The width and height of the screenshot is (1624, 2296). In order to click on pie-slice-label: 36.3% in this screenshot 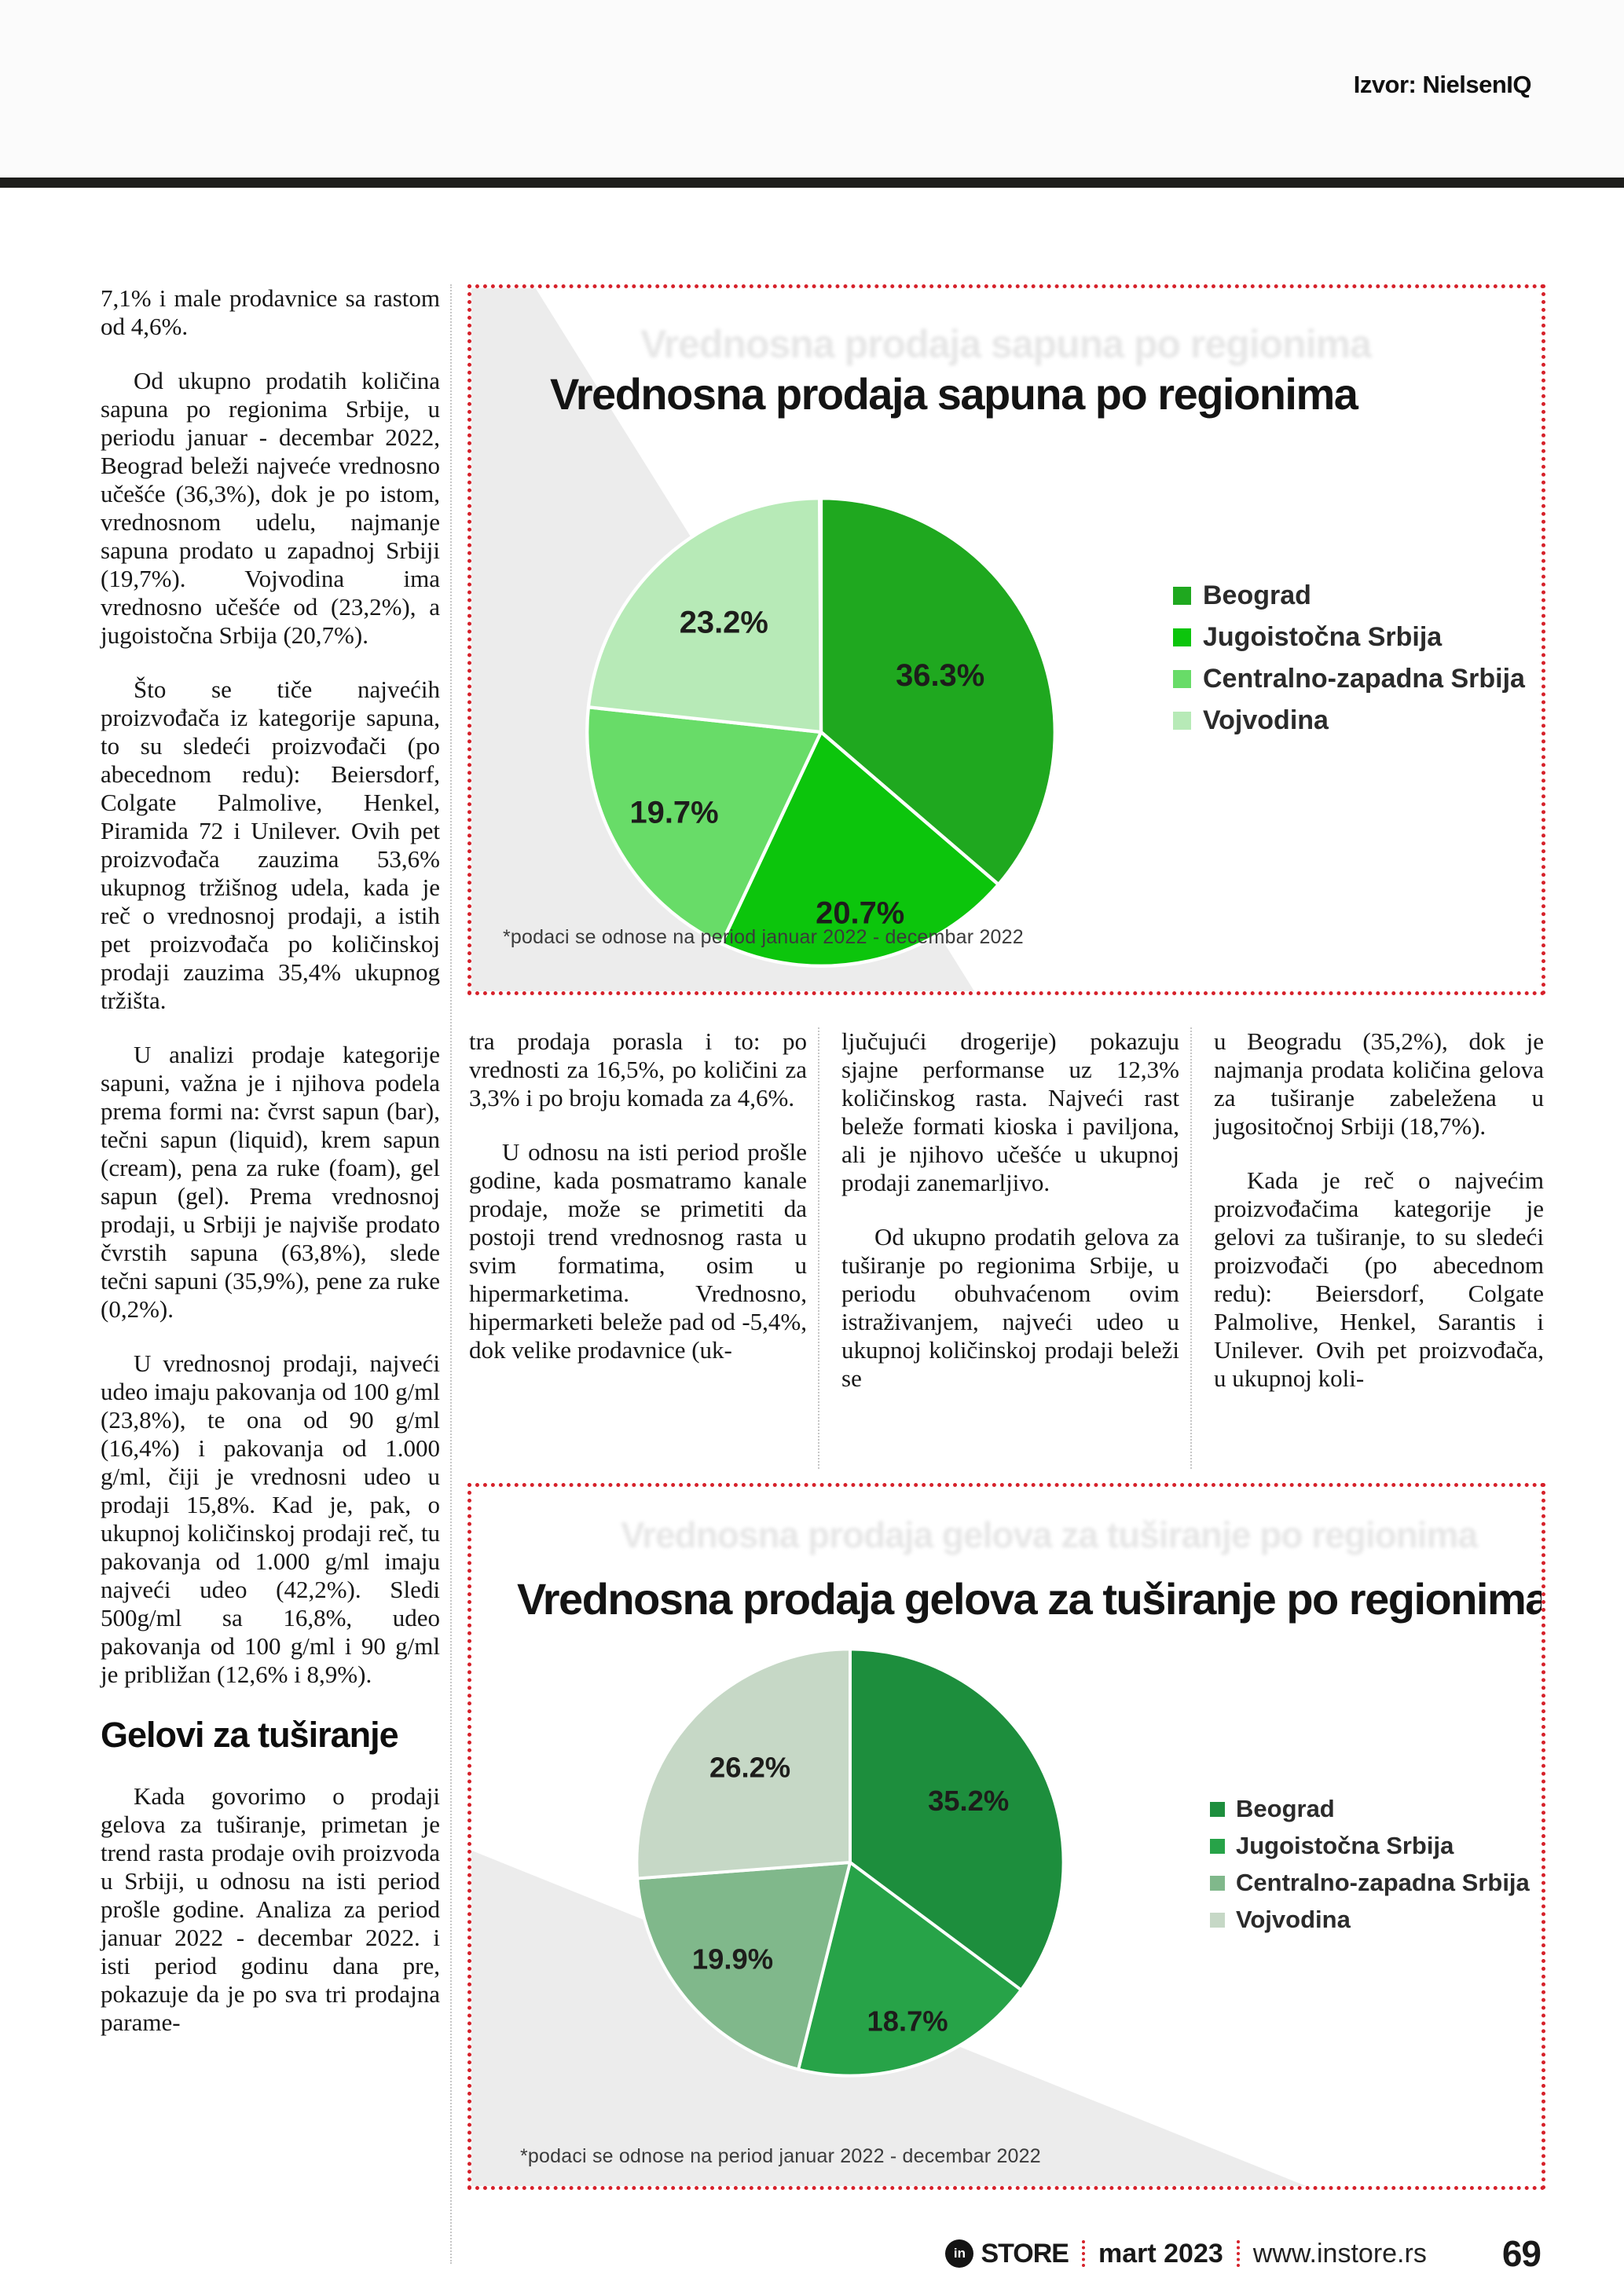, I will do `click(940, 675)`.